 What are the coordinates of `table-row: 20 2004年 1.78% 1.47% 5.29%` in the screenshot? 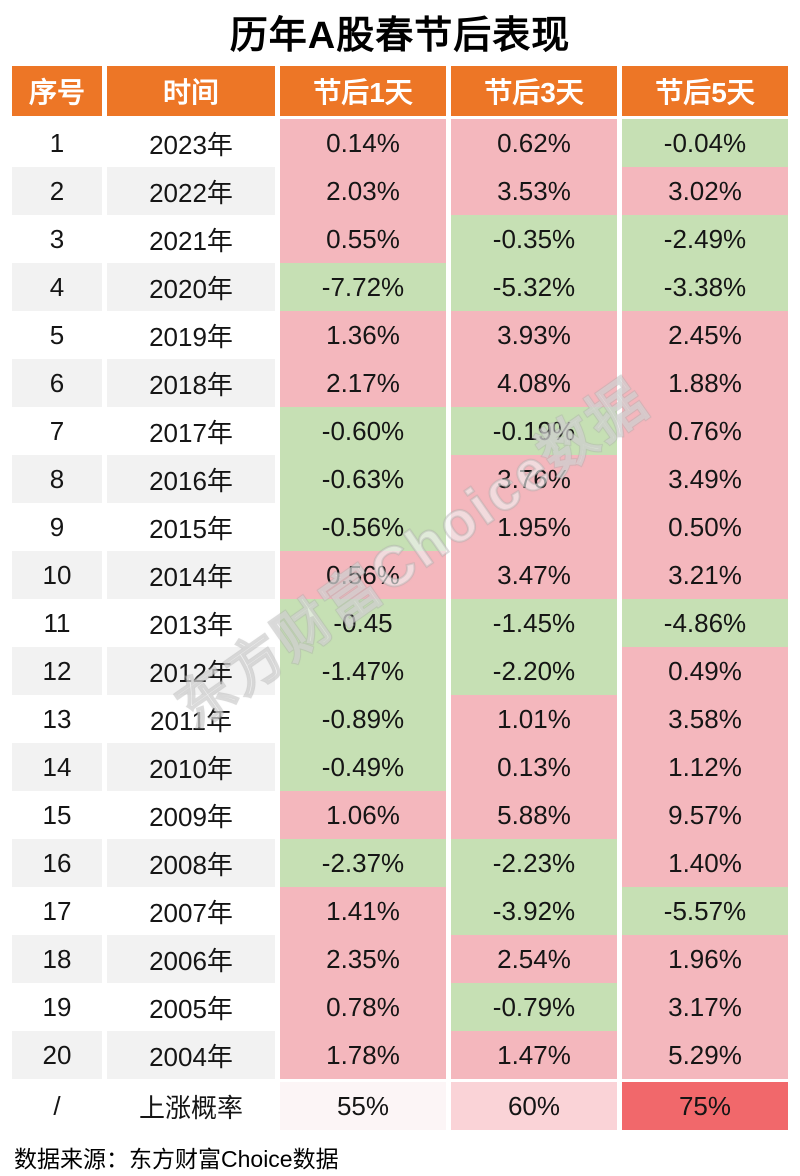 It's located at (400, 1055).